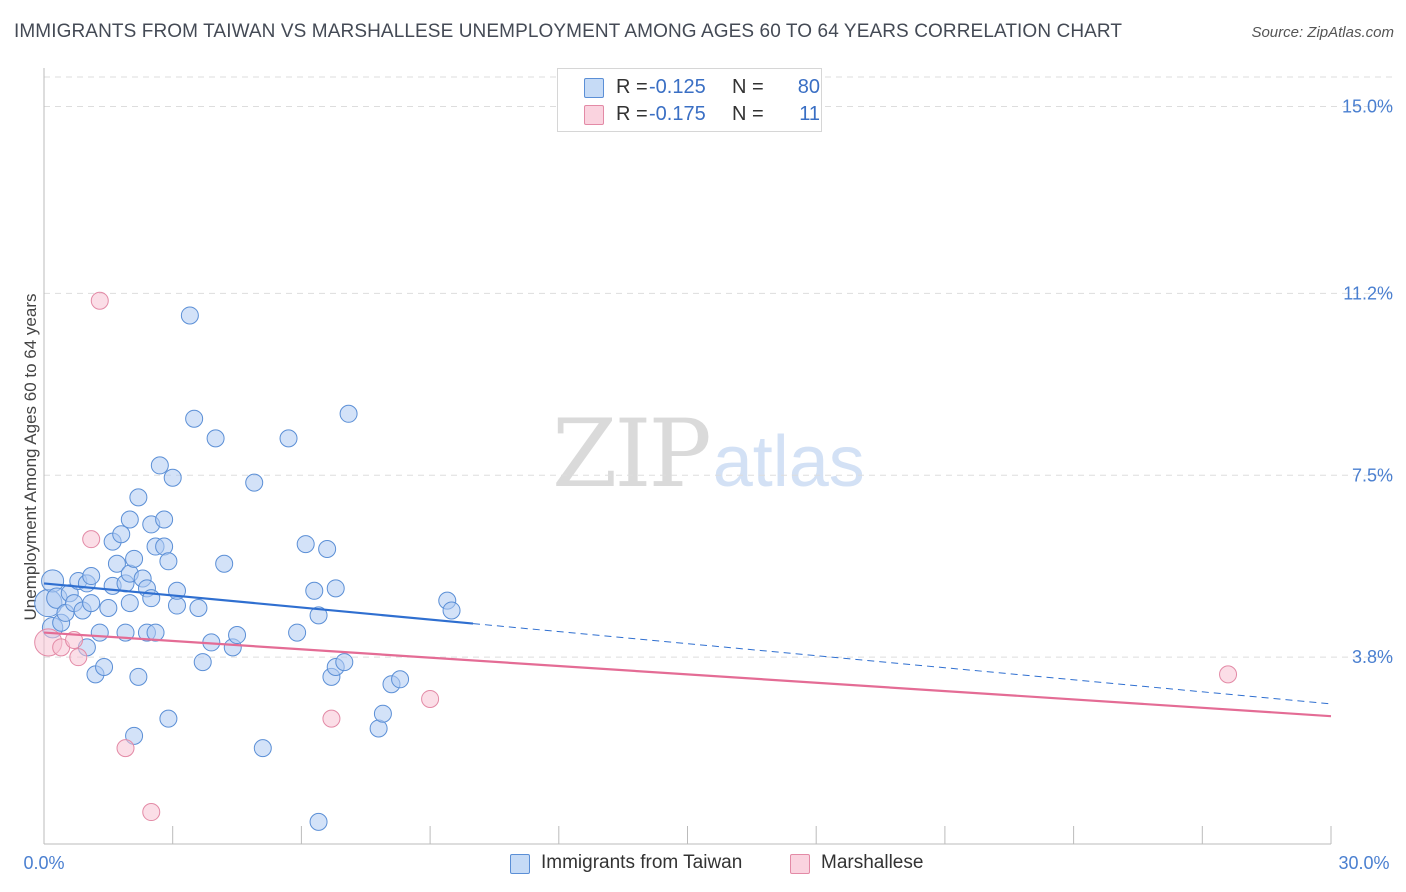  What do you see at coordinates (800, 864) in the screenshot?
I see `bottom-legend-swatch-marshallese` at bounding box center [800, 864].